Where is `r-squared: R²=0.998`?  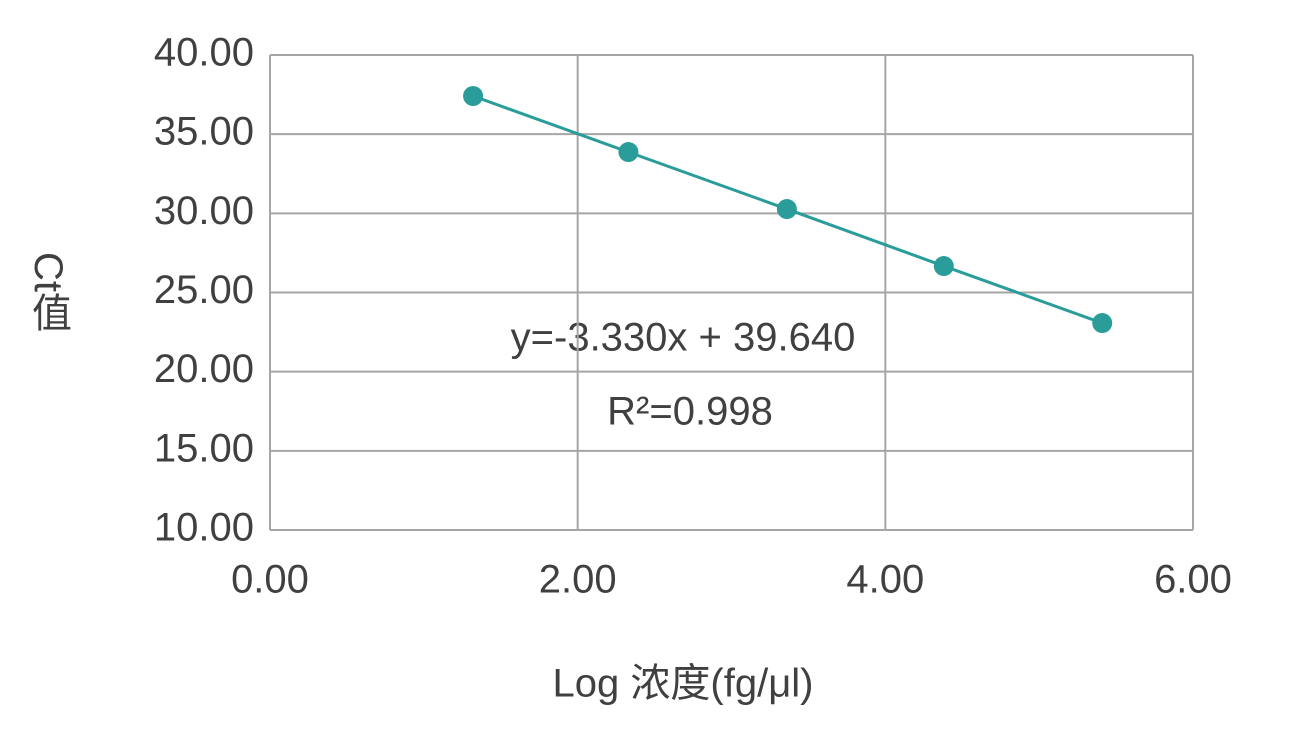
r-squared: R²=0.998 is located at coordinates (690, 412).